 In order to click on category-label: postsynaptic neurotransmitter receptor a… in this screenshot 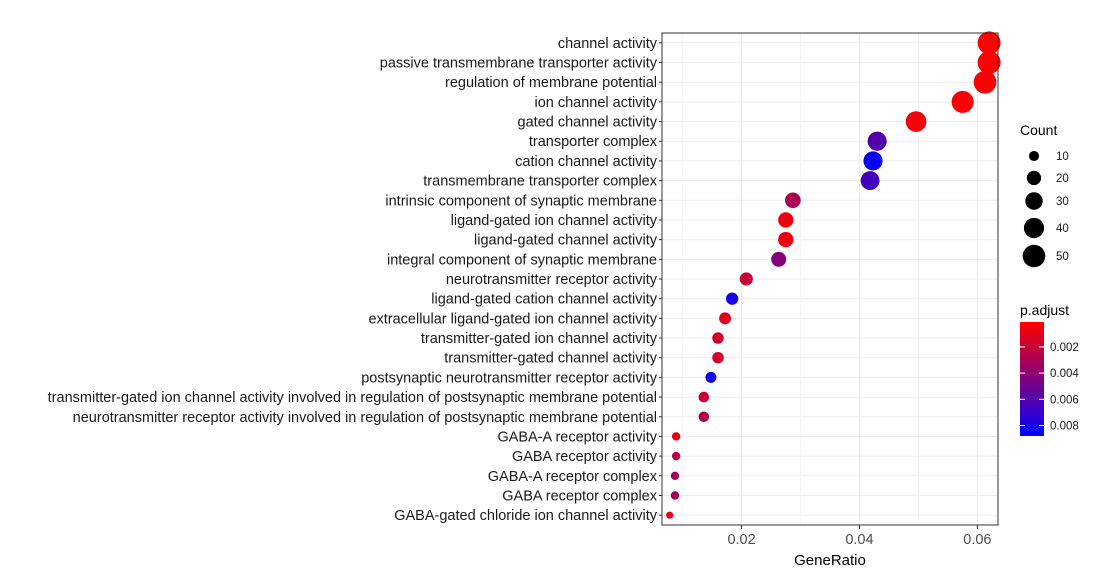, I will do `click(509, 378)`.